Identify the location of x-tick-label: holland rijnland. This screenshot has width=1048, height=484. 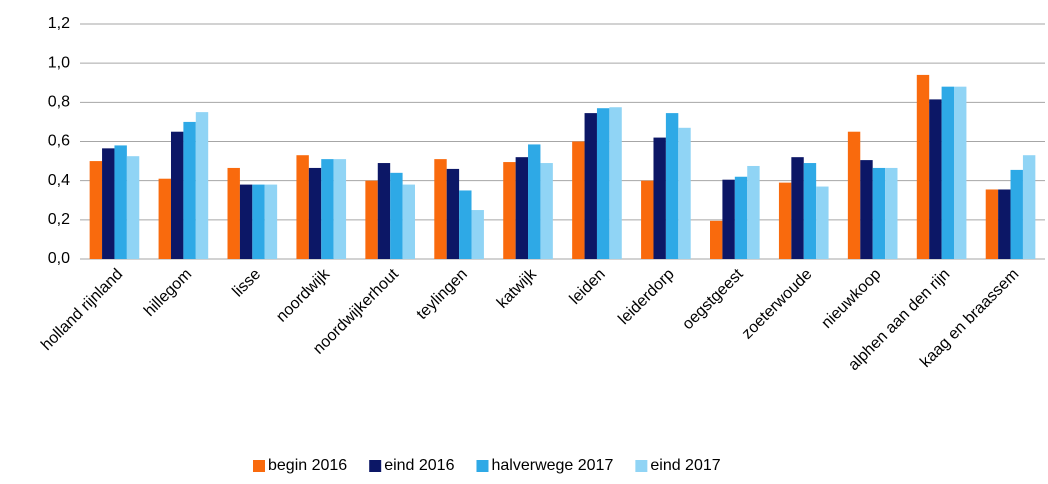
(82, 310).